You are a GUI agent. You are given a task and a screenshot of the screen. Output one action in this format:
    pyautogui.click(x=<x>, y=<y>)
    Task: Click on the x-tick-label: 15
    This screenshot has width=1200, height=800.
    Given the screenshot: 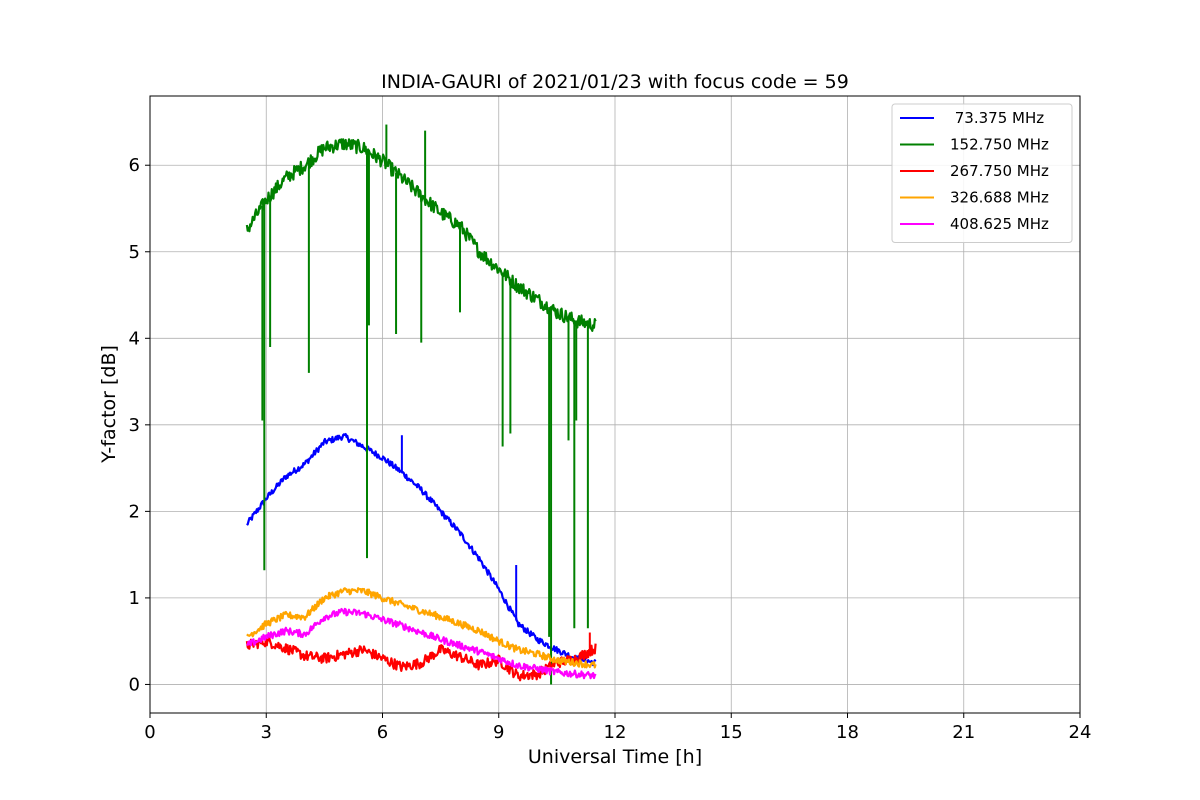 What is the action you would take?
    pyautogui.click(x=731, y=732)
    